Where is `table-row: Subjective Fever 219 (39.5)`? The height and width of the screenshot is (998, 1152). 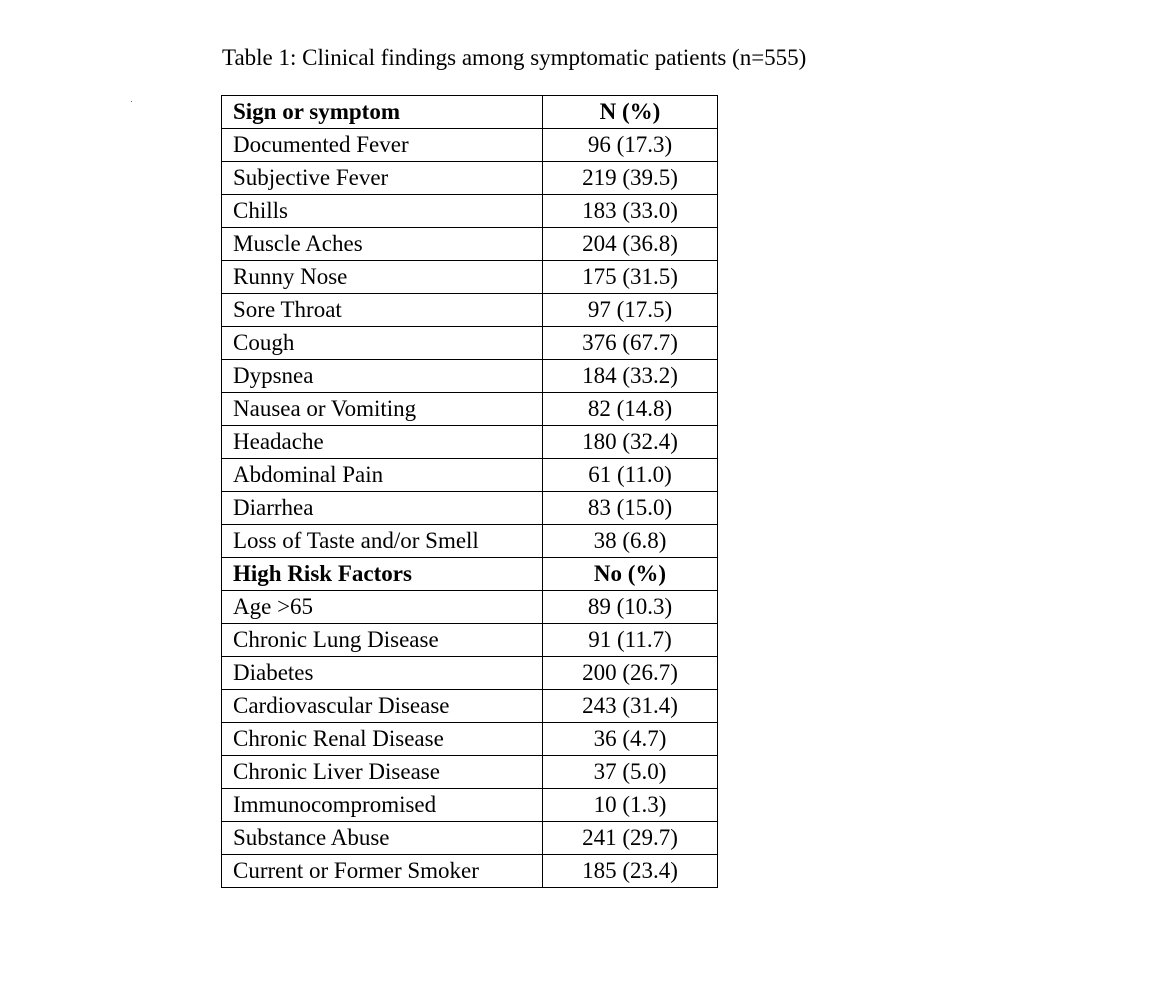
table-row: Subjective Fever 219 (39.5) is located at coordinates (469, 178).